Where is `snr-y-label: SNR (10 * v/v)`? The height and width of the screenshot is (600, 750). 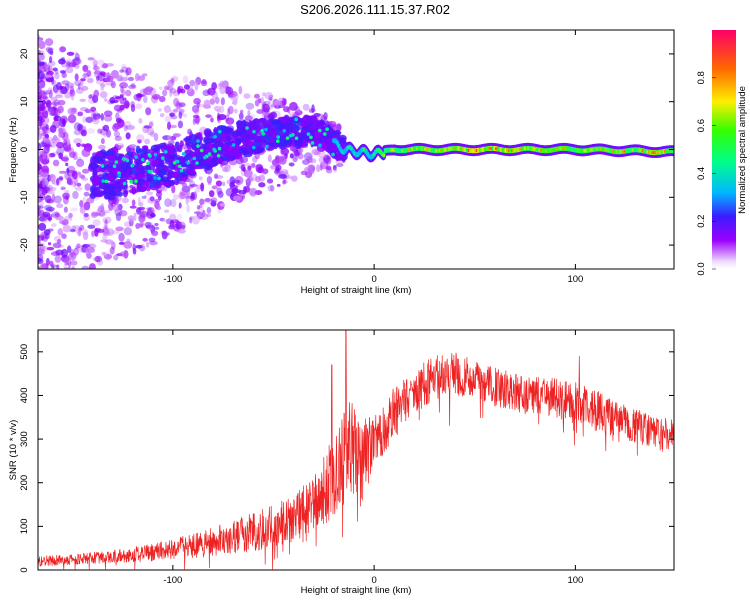 snr-y-label: SNR (10 * v/v) is located at coordinates (13, 450).